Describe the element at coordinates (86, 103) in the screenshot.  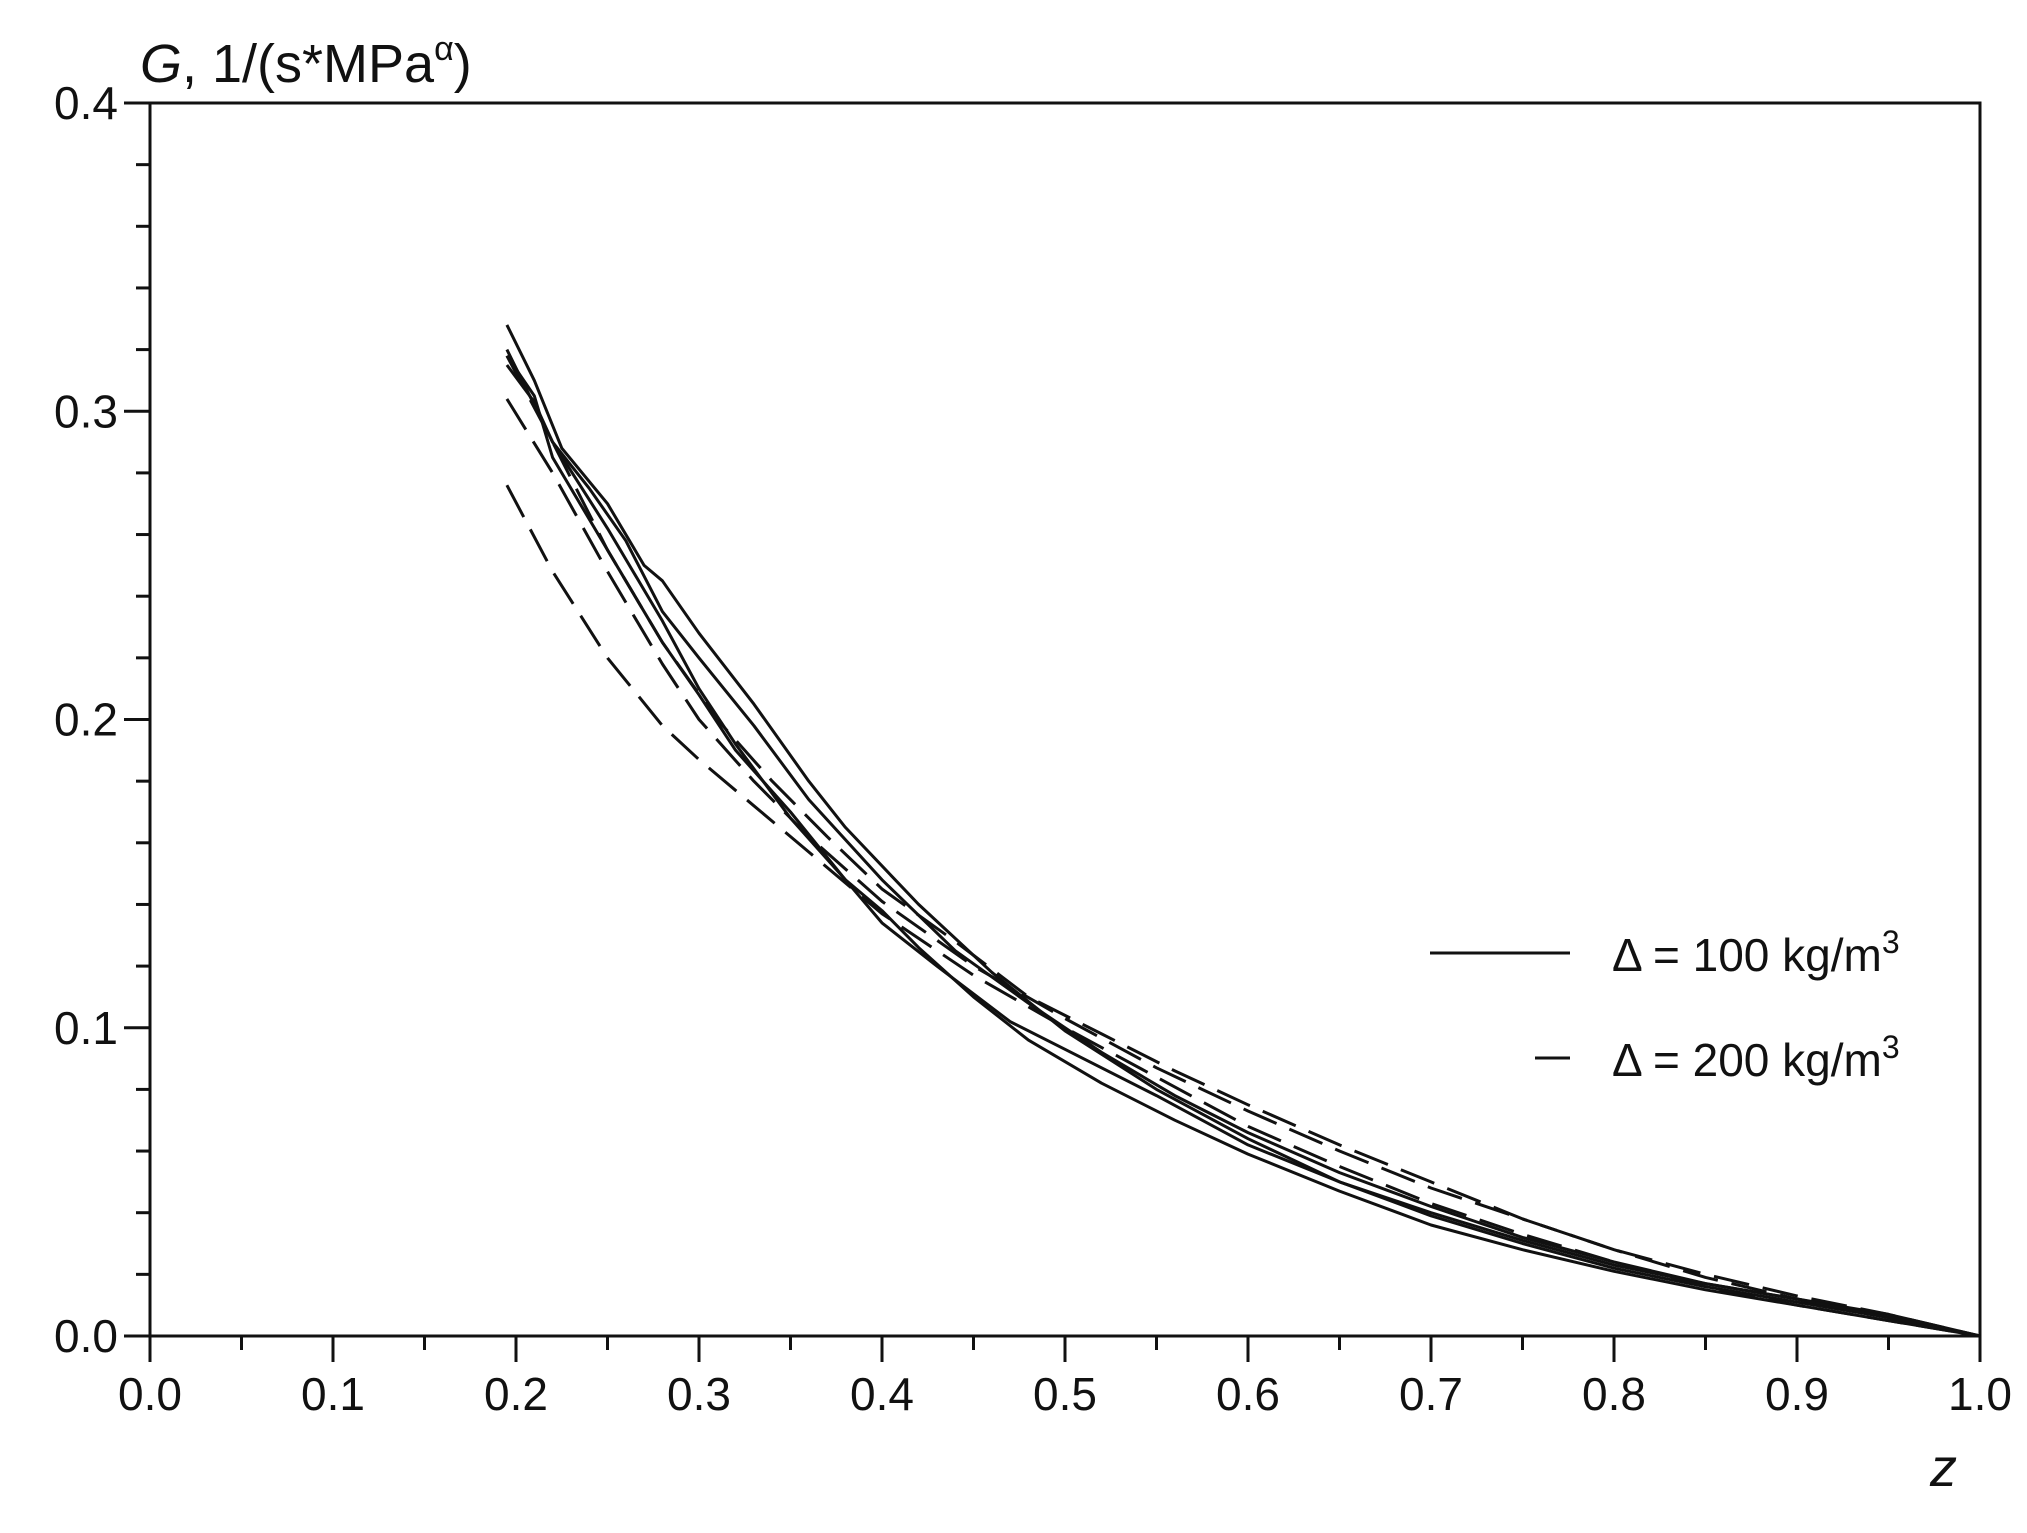
I see `y-tick-label: 0.4` at that location.